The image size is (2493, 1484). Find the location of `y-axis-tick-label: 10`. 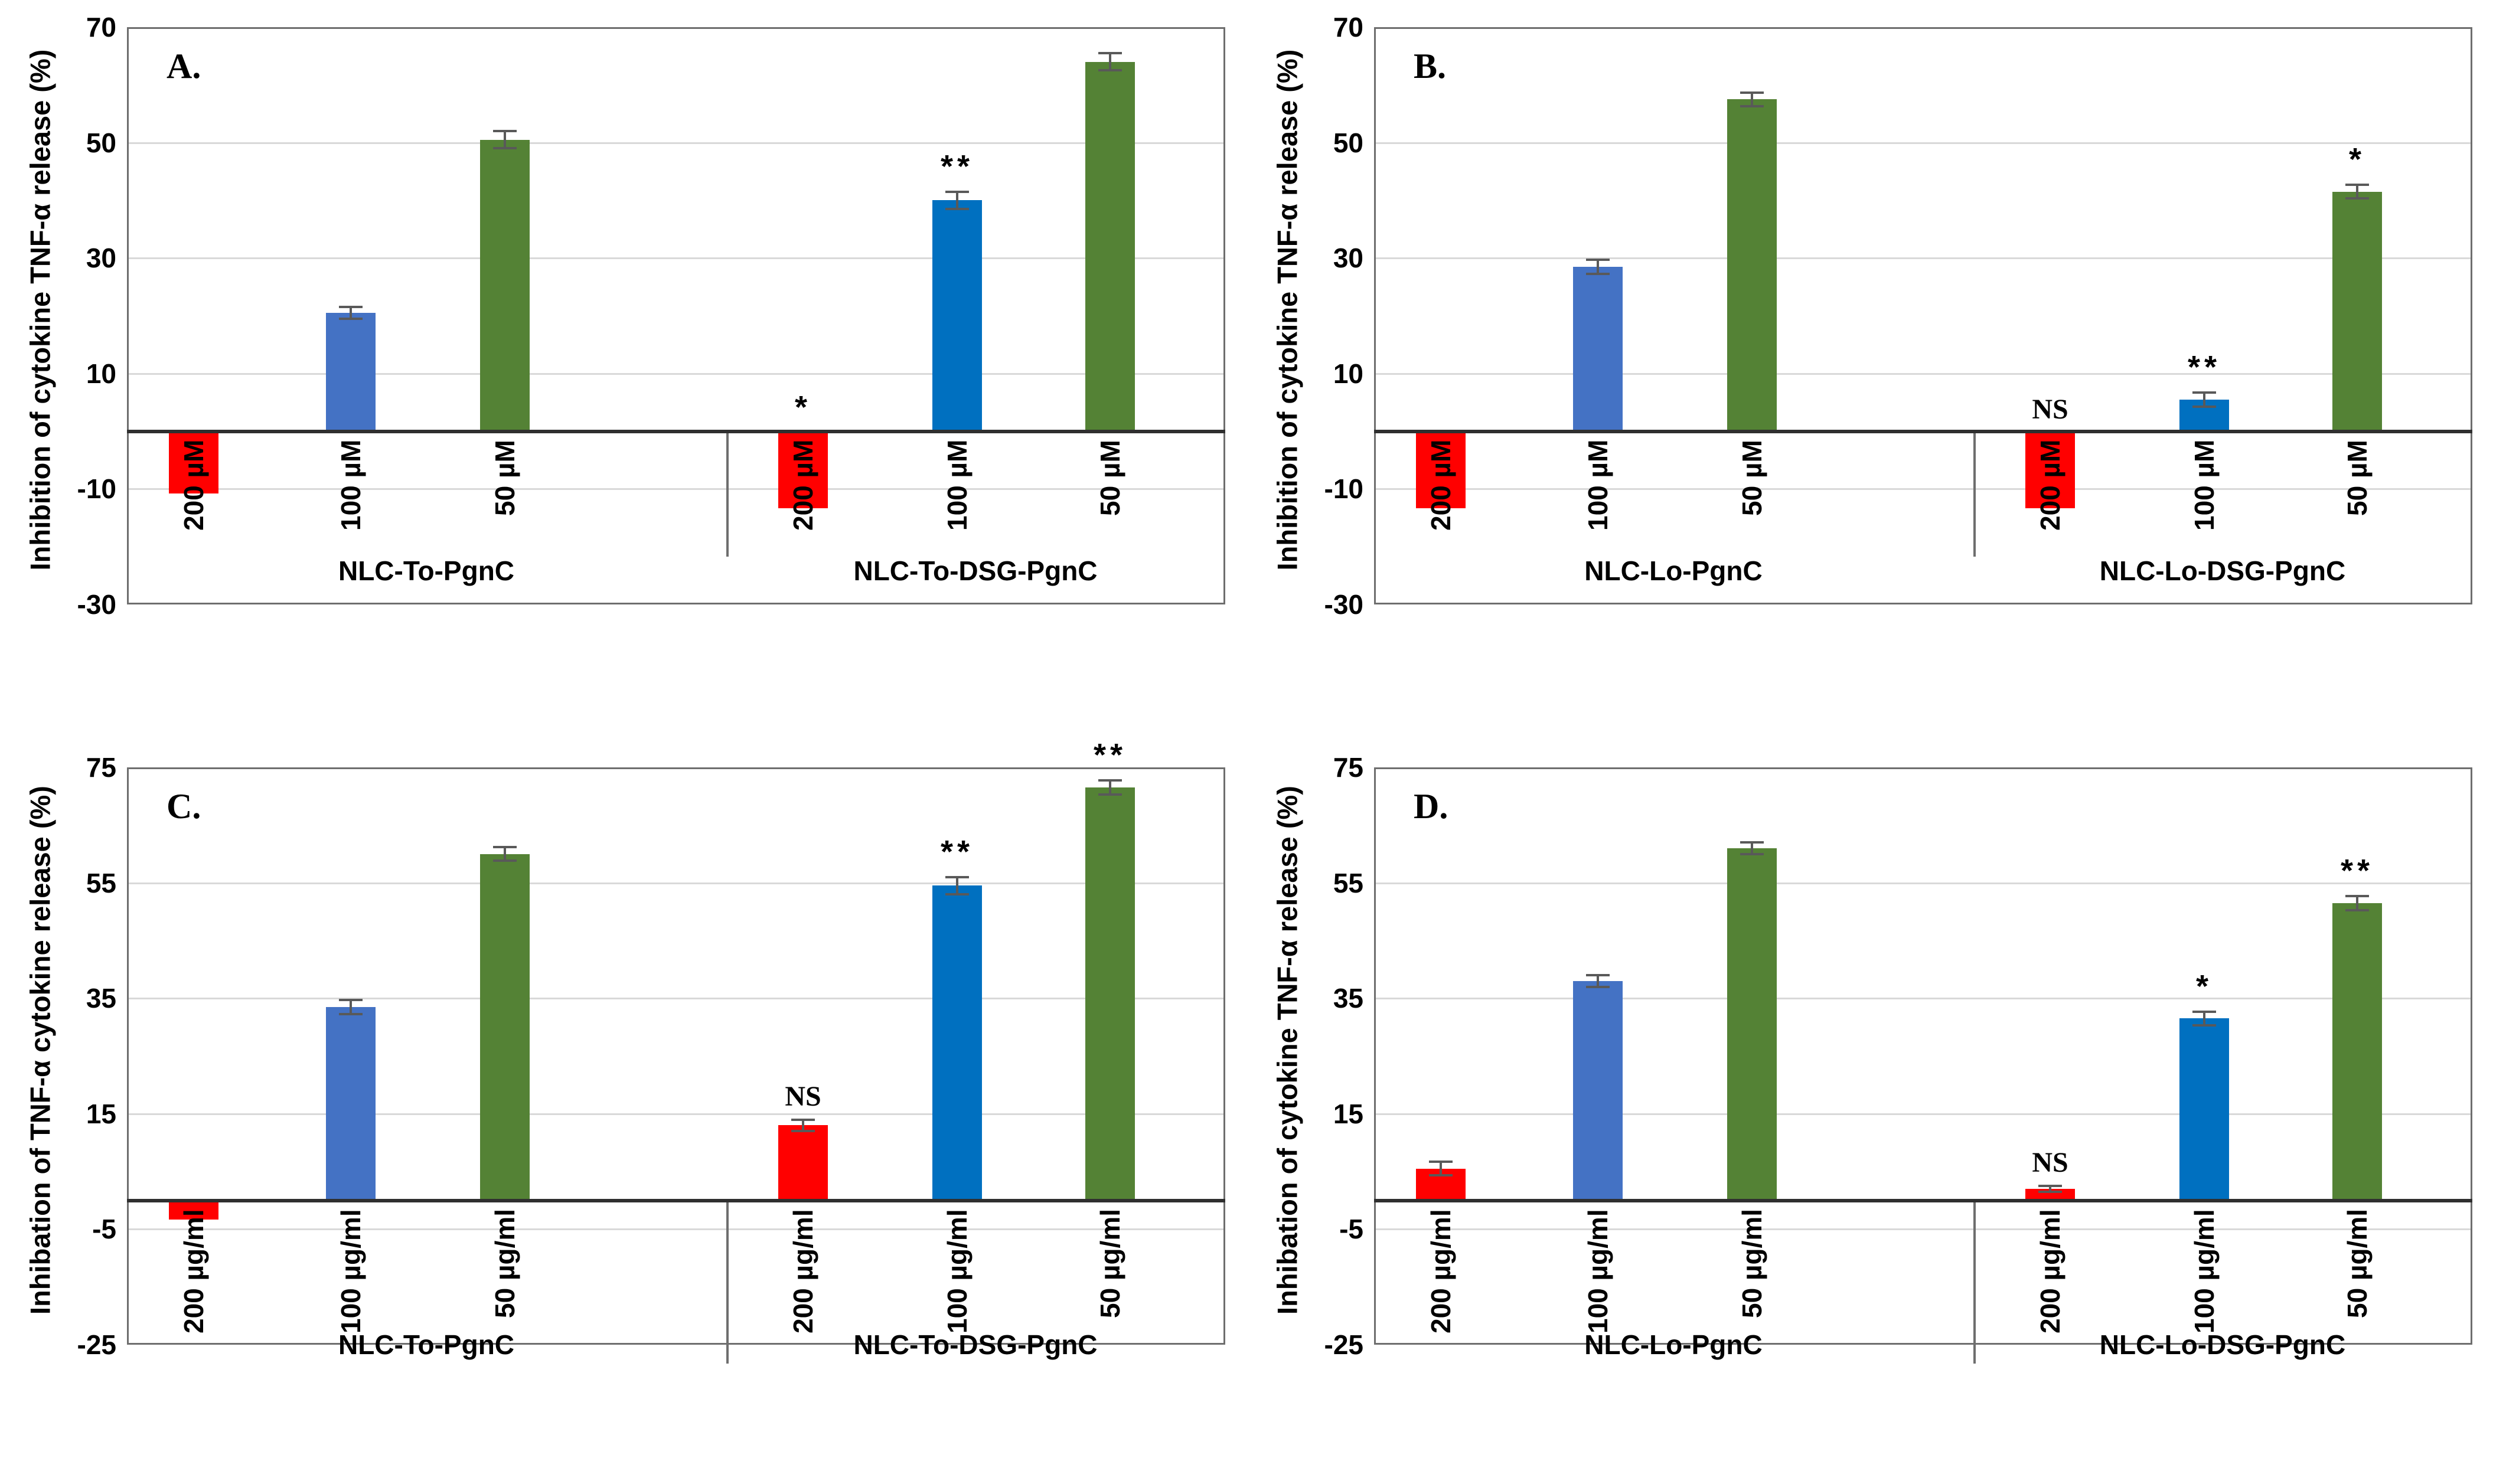

y-axis-tick-label: 10 is located at coordinates (101, 374).